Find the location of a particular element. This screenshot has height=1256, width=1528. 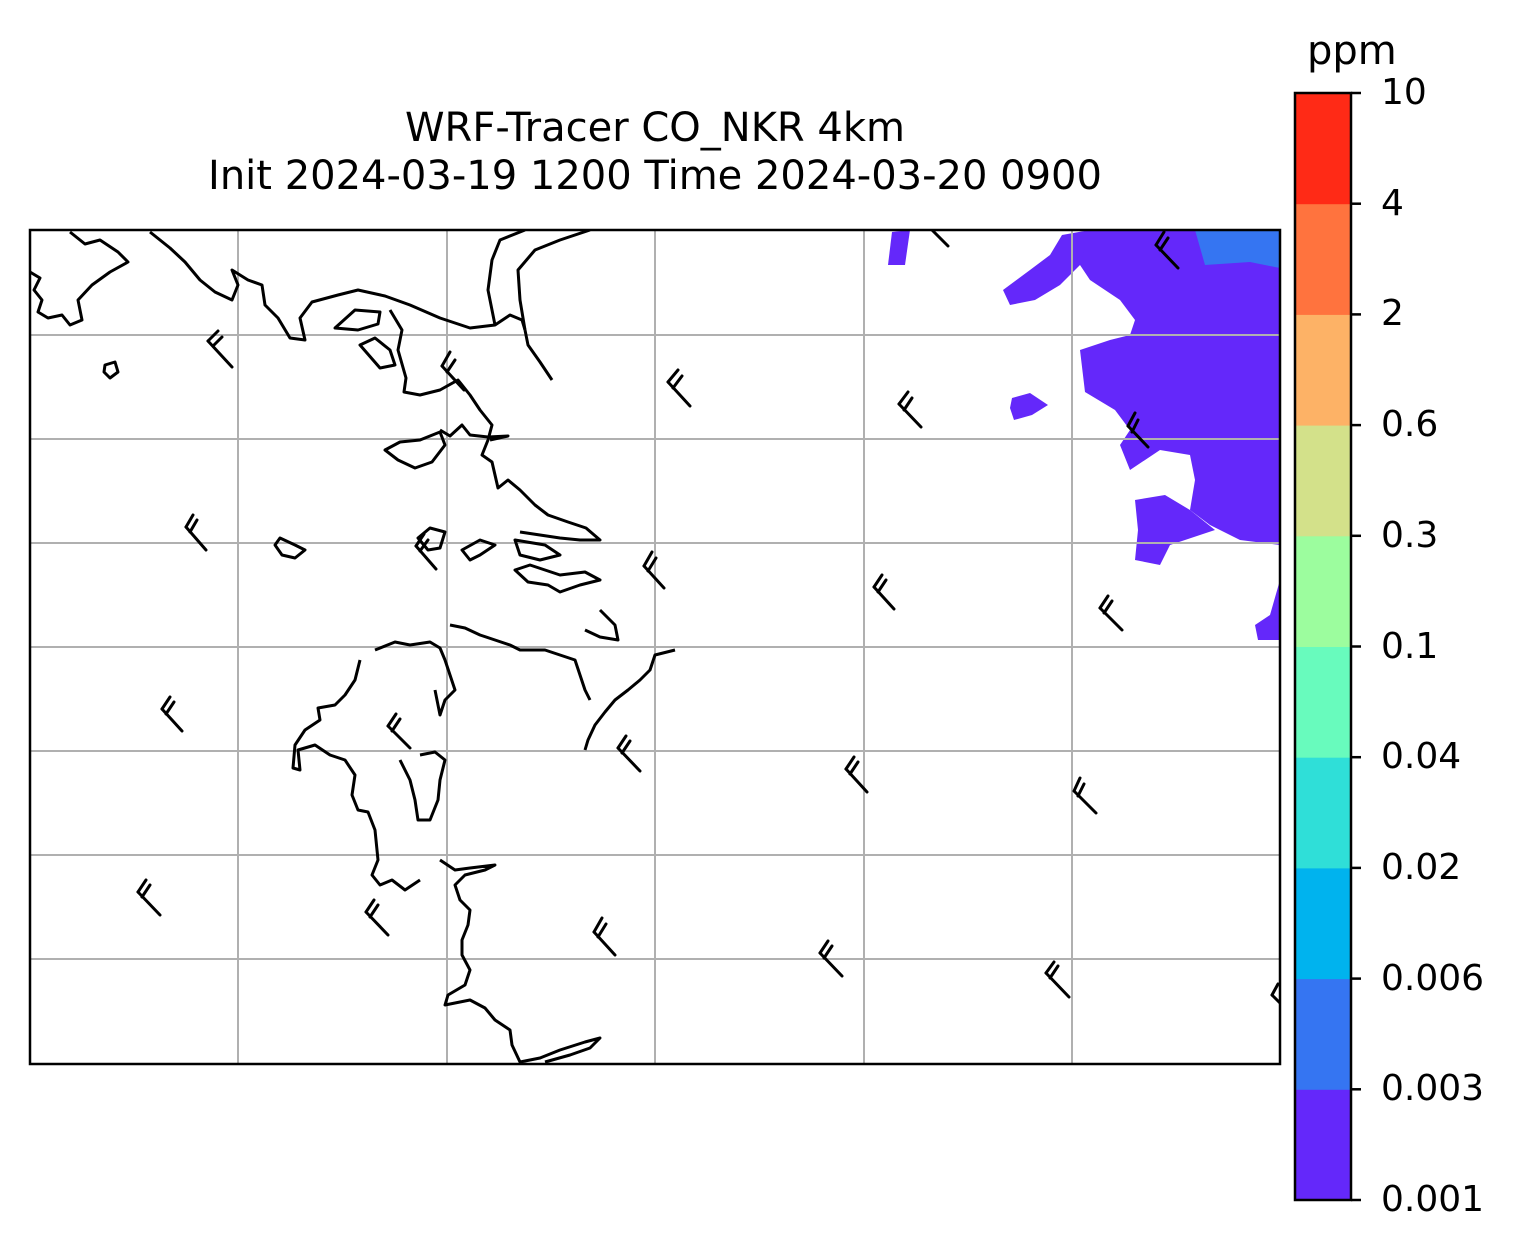

colorbar-tick-label: 10 is located at coordinates (1404, 92).